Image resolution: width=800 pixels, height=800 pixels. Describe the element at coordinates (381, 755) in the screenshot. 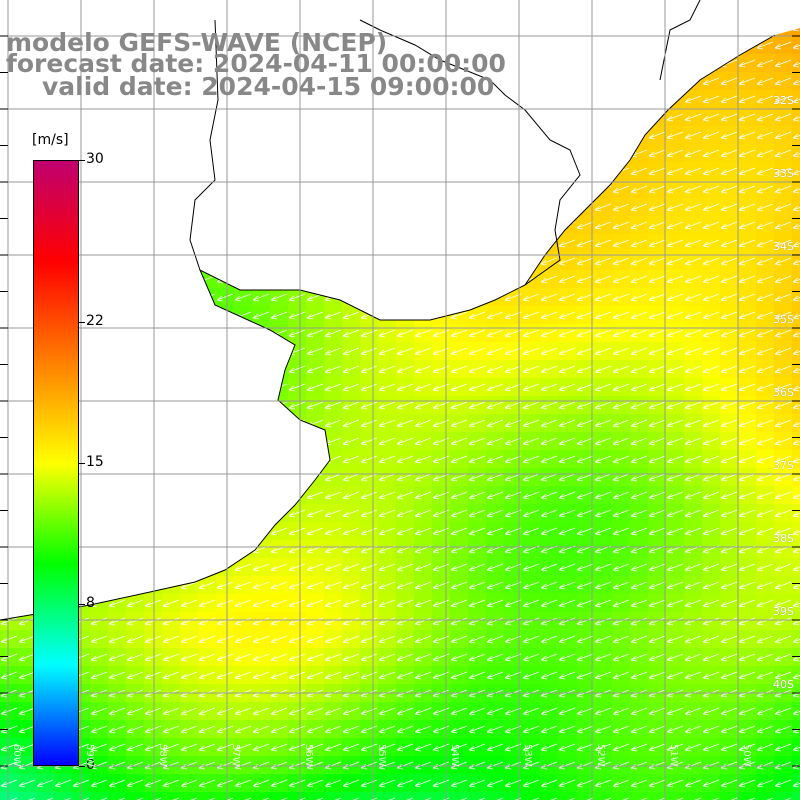

I see `longitude-label: 55W` at that location.